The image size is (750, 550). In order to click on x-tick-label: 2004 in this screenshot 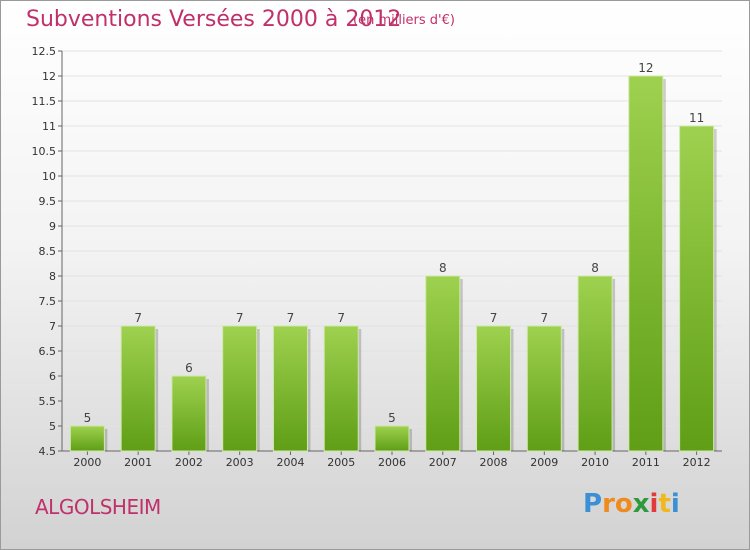, I will do `click(290, 462)`.